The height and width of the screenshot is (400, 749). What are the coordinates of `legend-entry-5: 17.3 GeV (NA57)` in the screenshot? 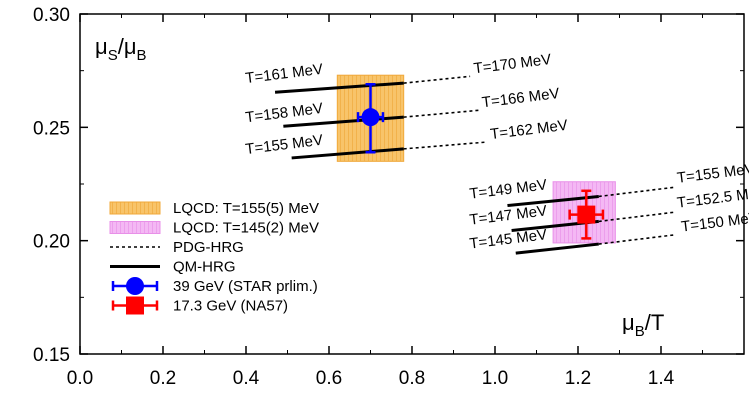 It's located at (199, 305).